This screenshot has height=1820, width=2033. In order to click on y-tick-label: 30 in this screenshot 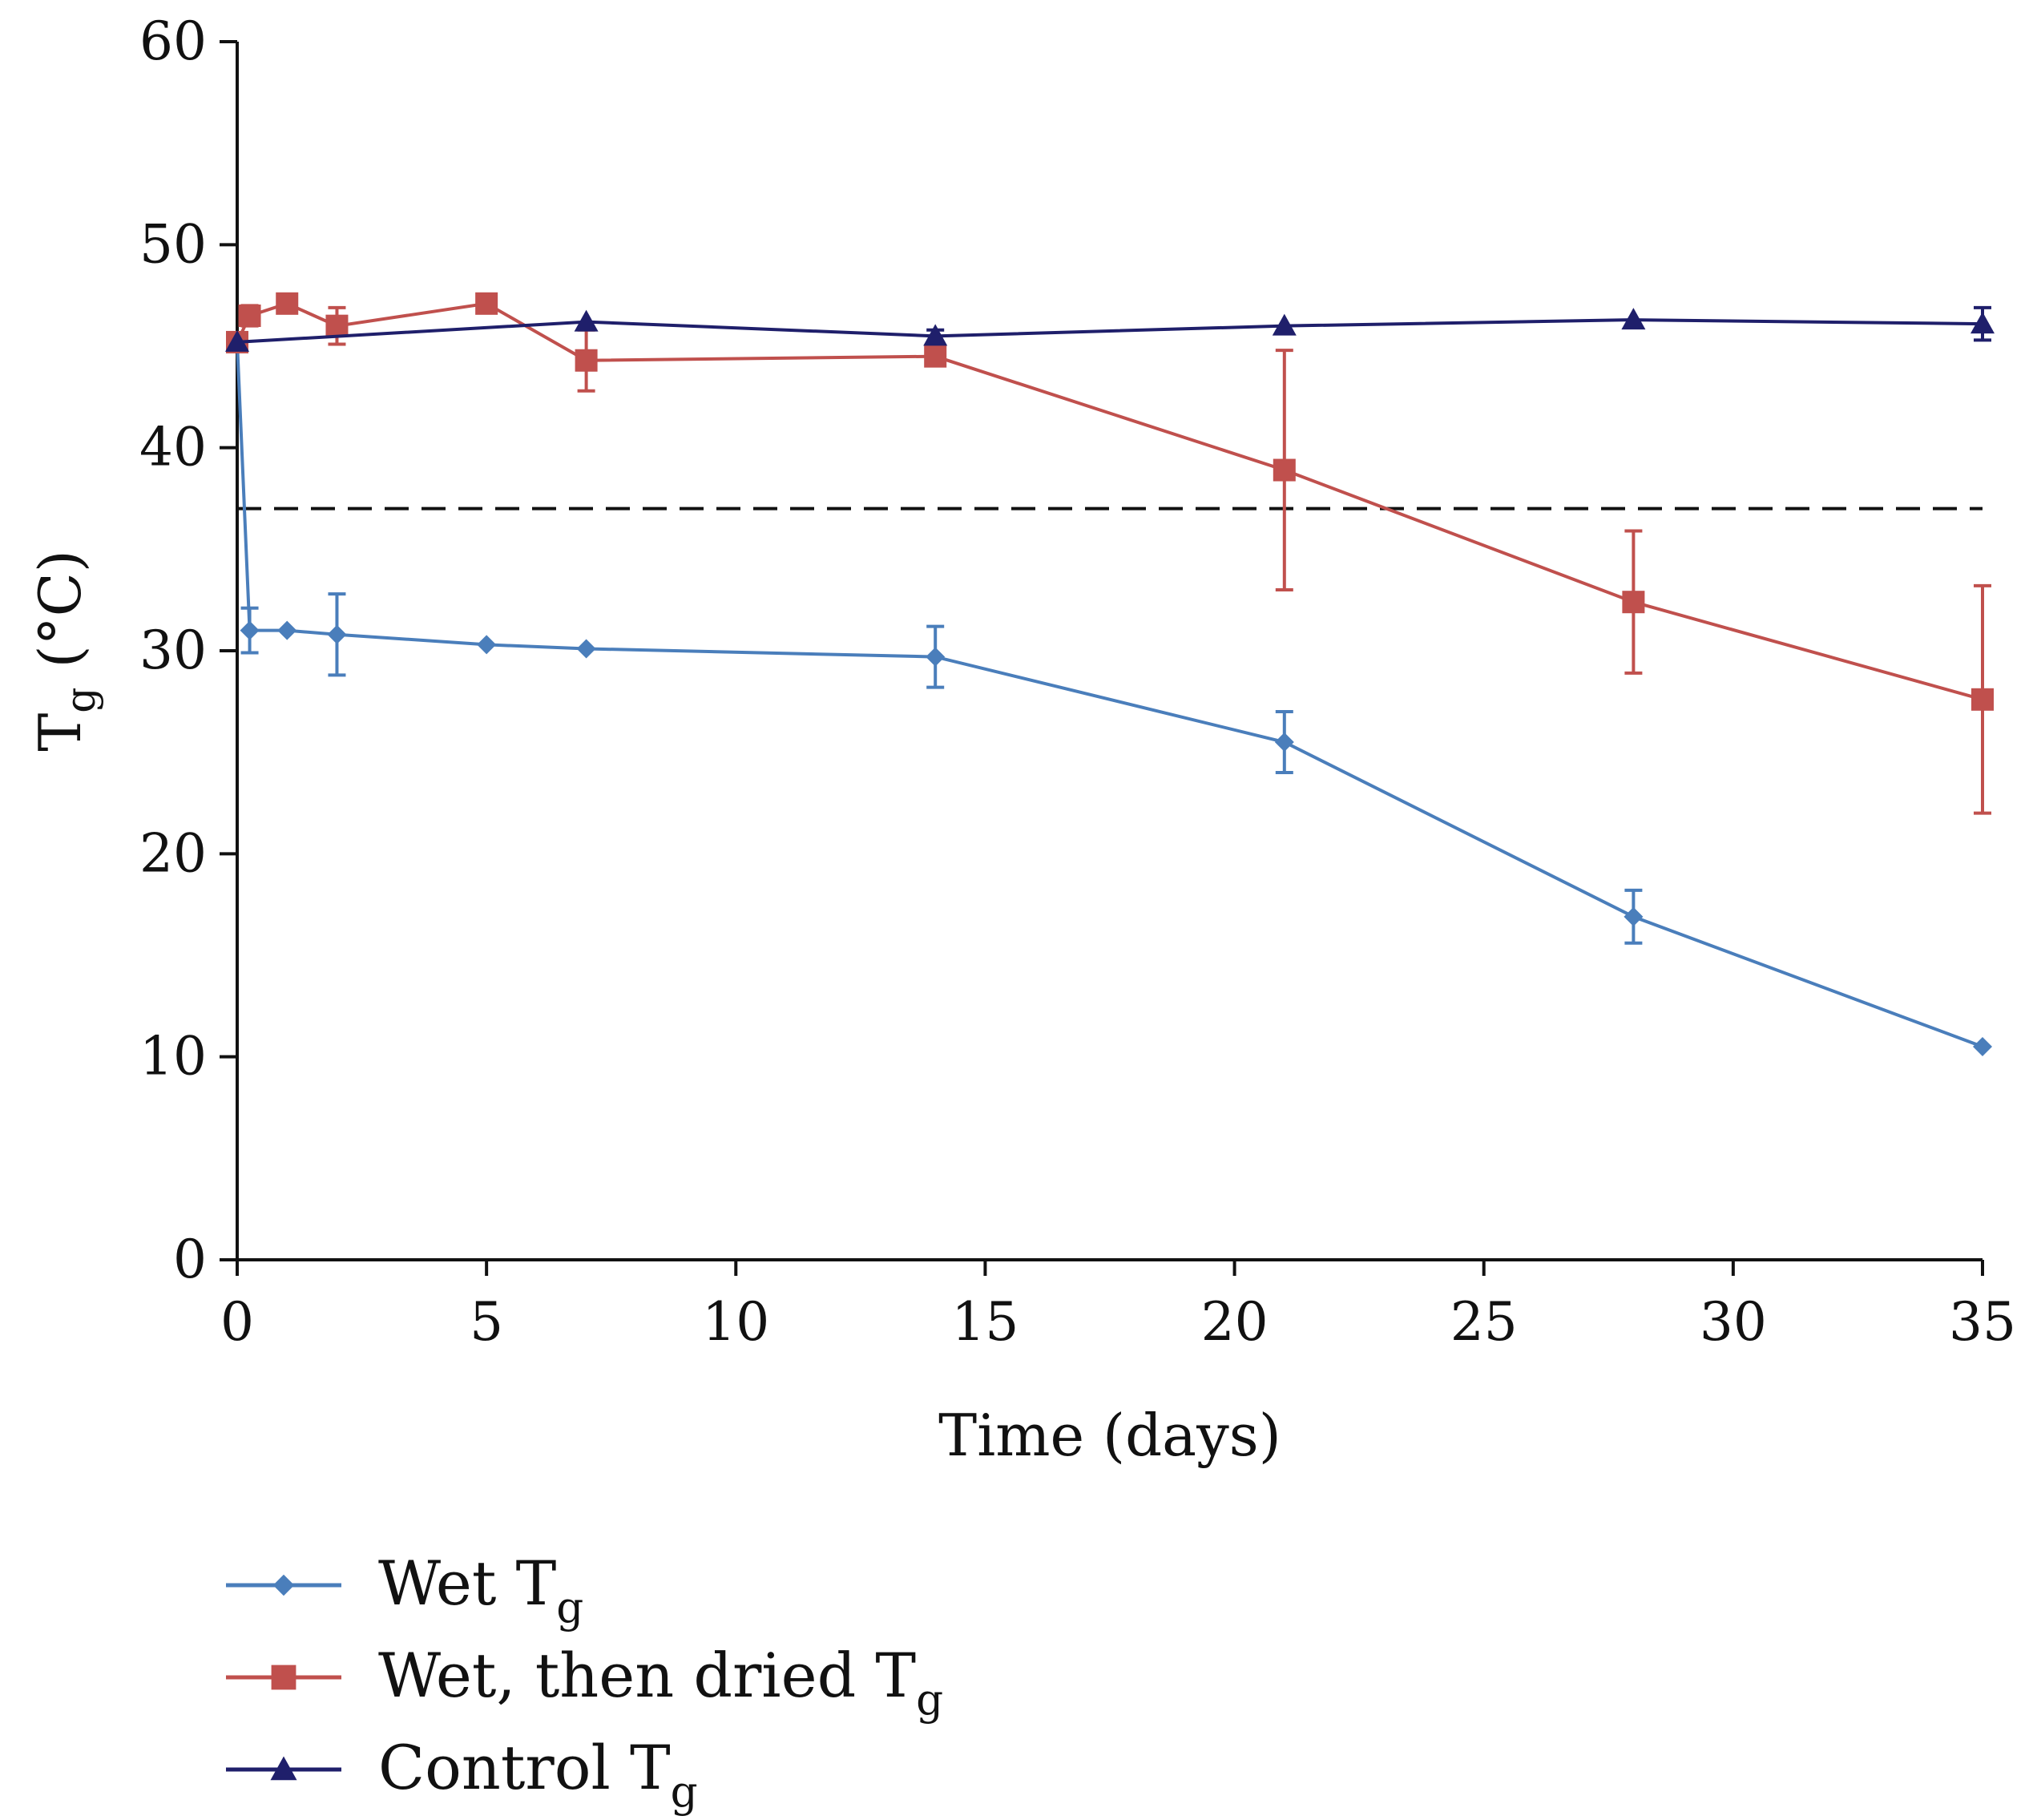, I will do `click(173, 650)`.